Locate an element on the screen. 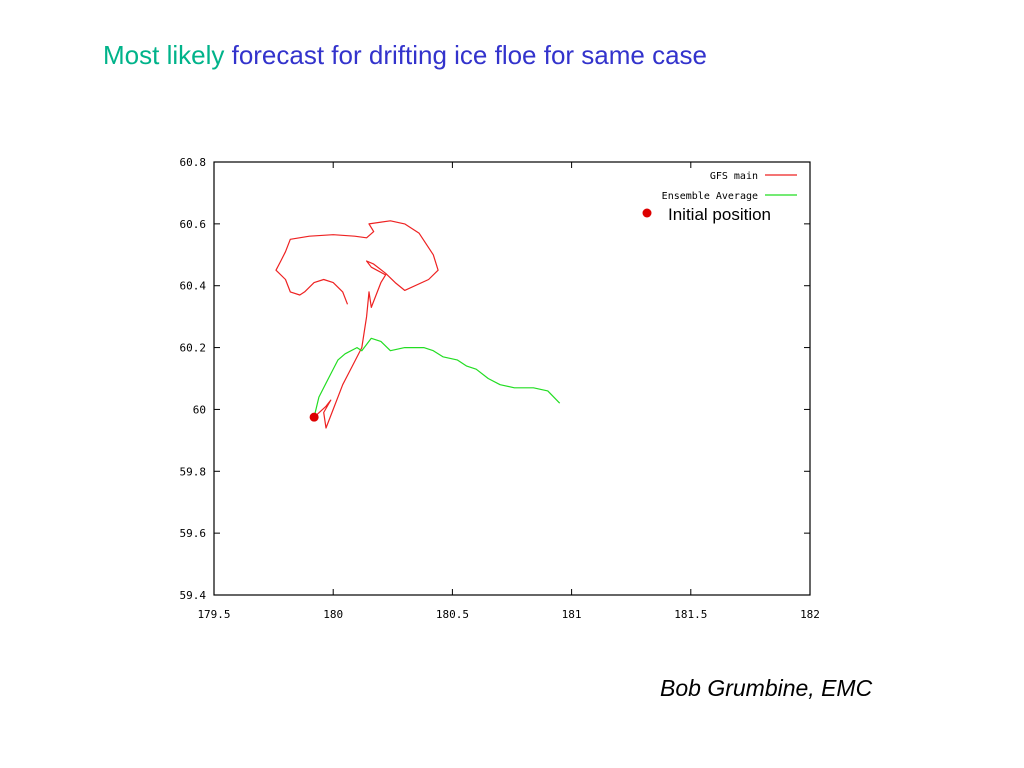 The height and width of the screenshot is (768, 1024). author-credit: Bob Grumbine, EMC is located at coordinates (766, 688).